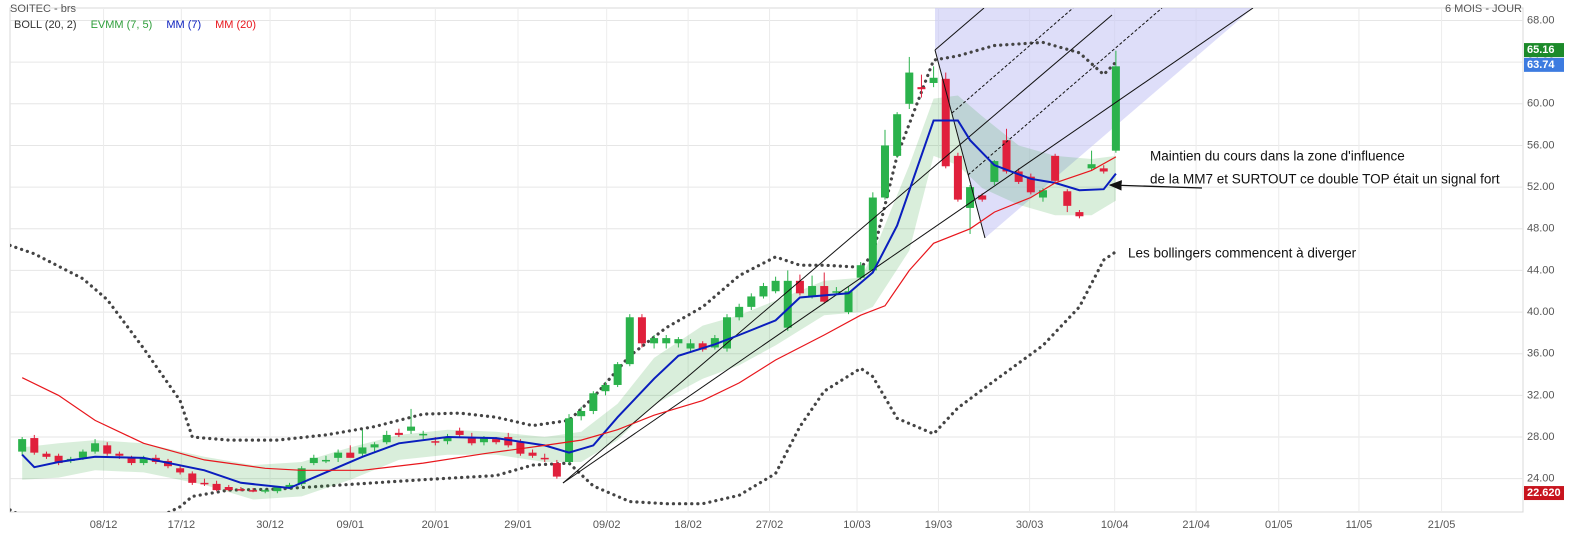 This screenshot has height=545, width=1593. What do you see at coordinates (1541, 354) in the screenshot?
I see `y-tick-label: 36.00` at bounding box center [1541, 354].